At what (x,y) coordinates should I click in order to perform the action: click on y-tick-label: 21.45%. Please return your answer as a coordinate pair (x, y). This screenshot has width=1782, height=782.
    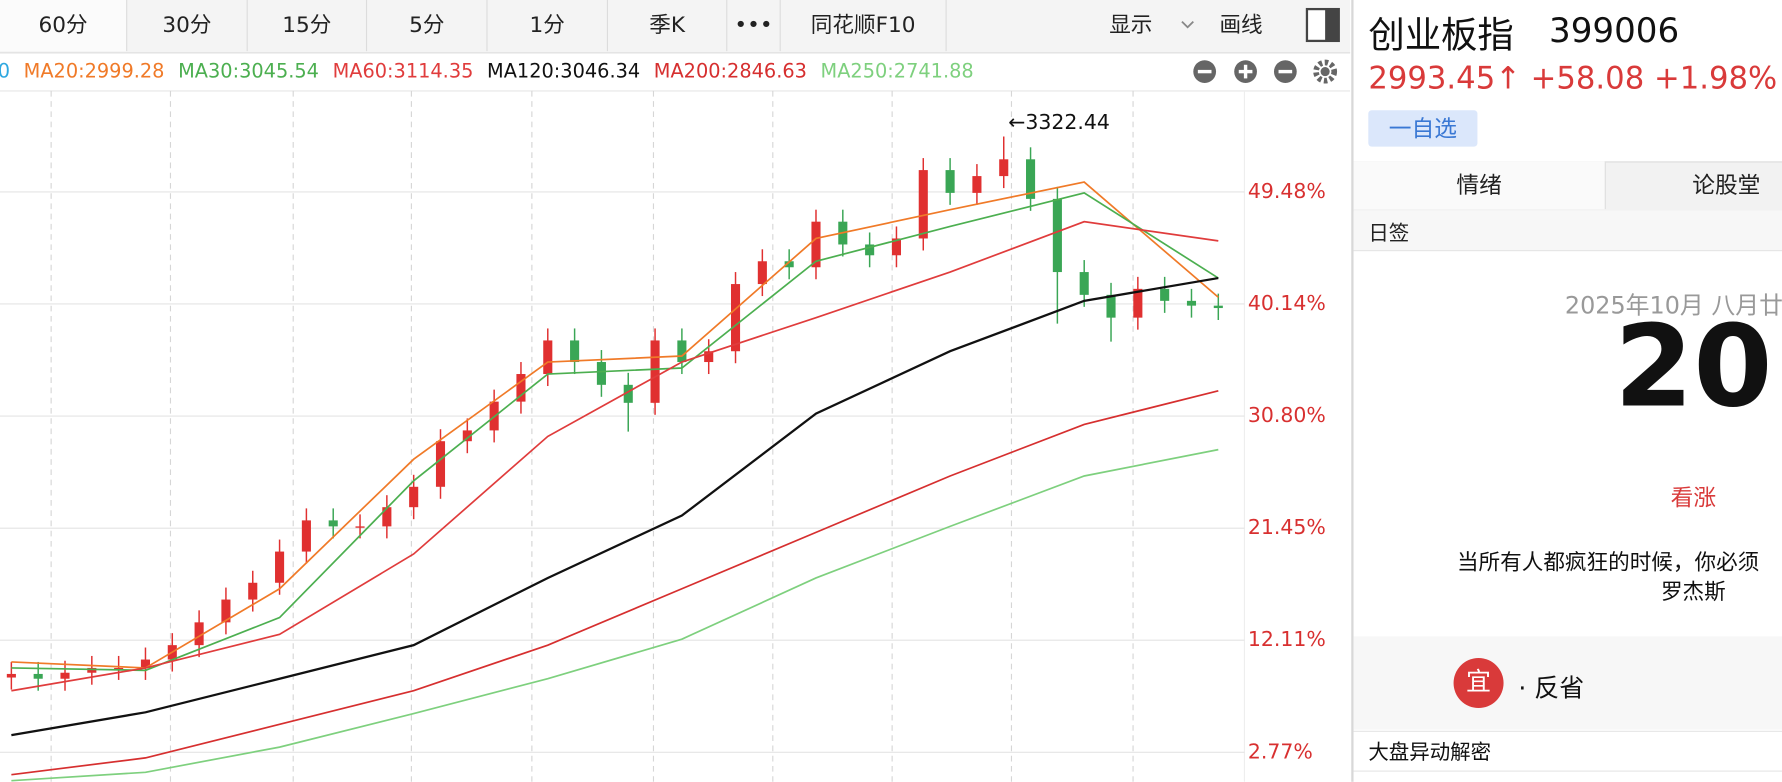
    Looking at the image, I should click on (1287, 527).